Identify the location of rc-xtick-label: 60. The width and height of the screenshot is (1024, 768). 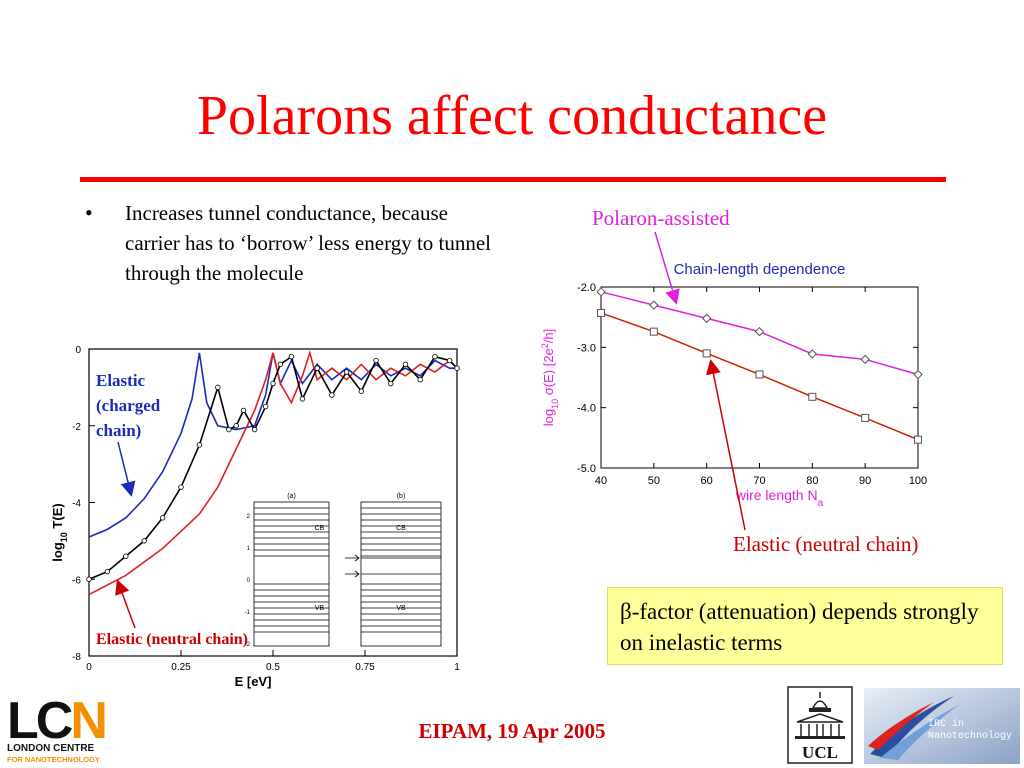
(707, 481).